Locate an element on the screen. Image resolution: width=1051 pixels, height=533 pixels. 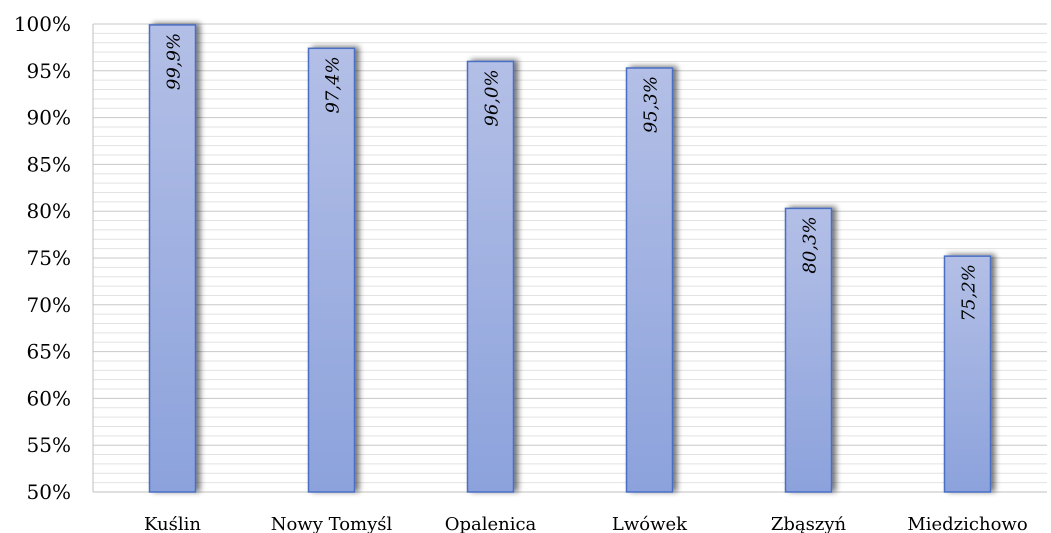
bar-value-label: 75,2% is located at coordinates (969, 292).